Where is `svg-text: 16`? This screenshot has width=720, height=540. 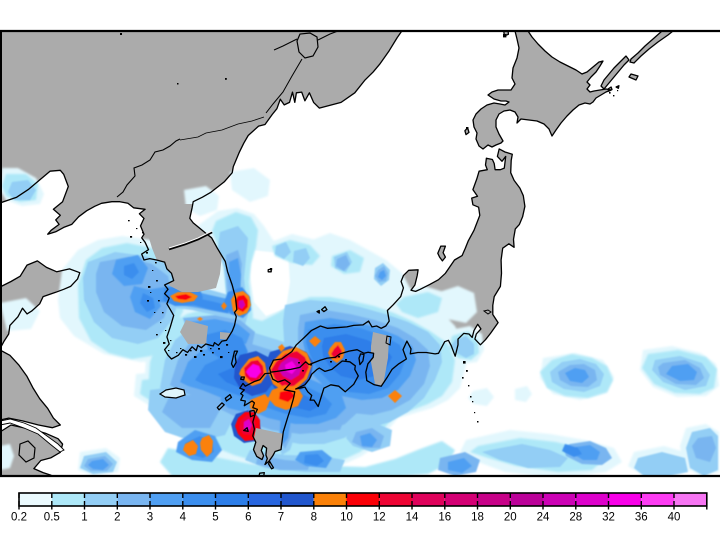 svg-text: 16 is located at coordinates (444, 518).